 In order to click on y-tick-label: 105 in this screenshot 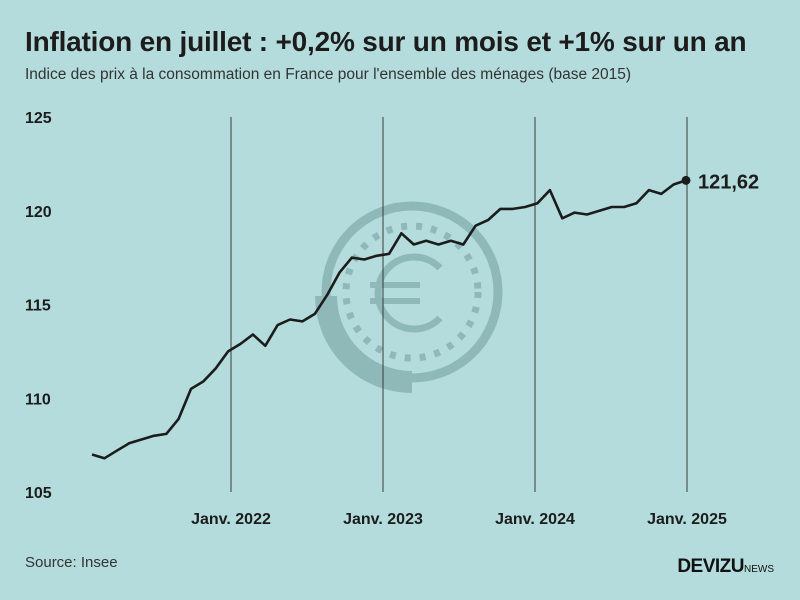, I will do `click(38, 493)`.